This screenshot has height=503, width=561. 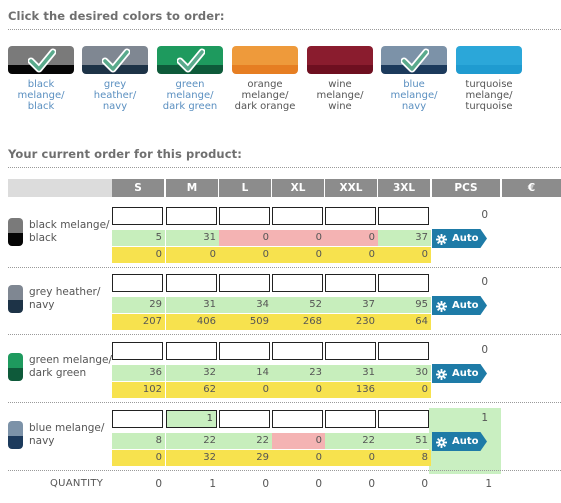 I want to click on color-option: blue melange/ navy, so click(x=414, y=79).